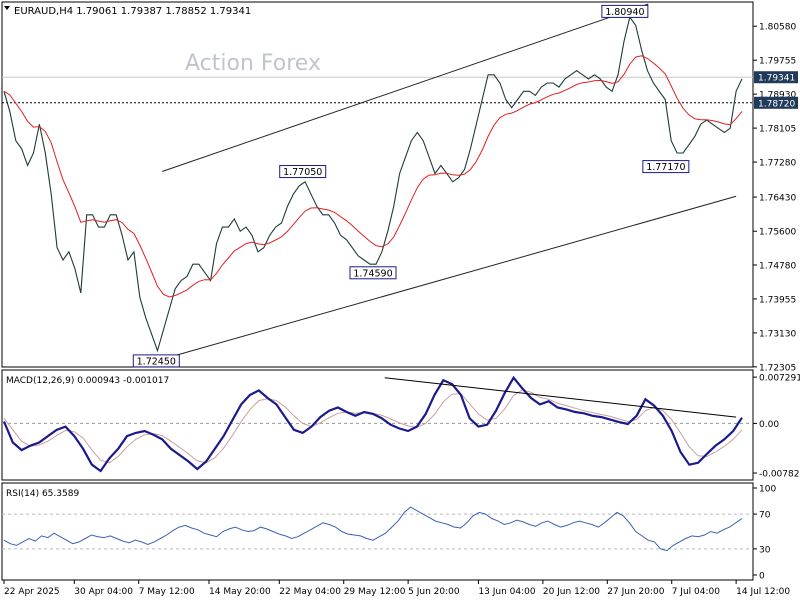 This screenshot has height=600, width=800. I want to click on macd-axis: 0.007291 0.00 -0.00782, so click(776, 427).